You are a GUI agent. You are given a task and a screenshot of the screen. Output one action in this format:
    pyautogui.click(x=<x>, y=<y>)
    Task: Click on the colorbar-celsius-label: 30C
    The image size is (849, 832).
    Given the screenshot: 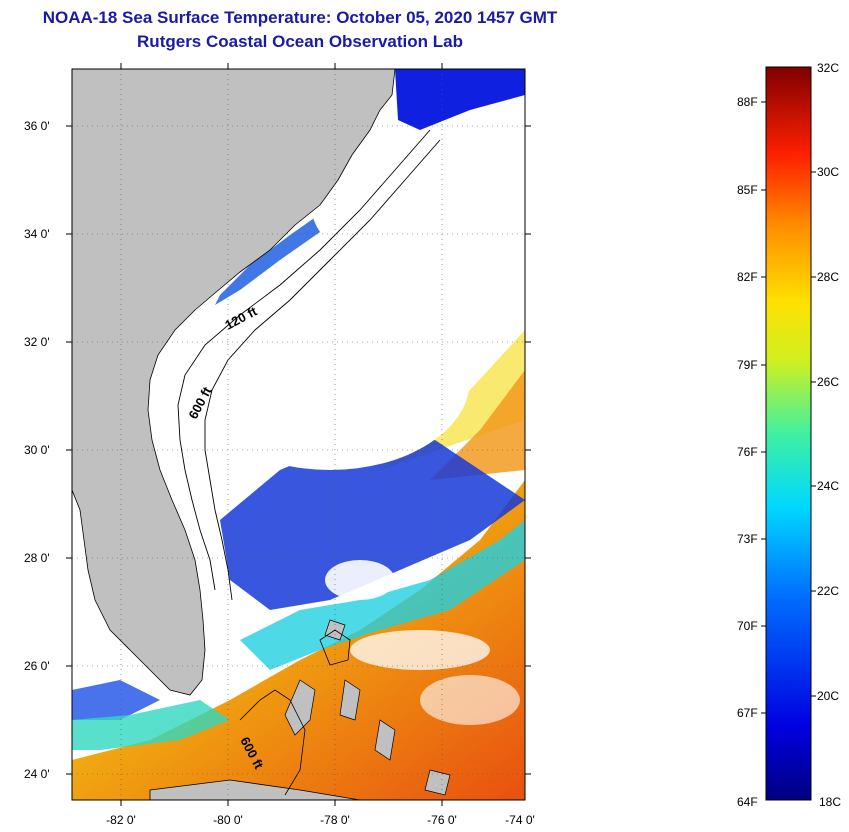 What is the action you would take?
    pyautogui.click(x=828, y=172)
    